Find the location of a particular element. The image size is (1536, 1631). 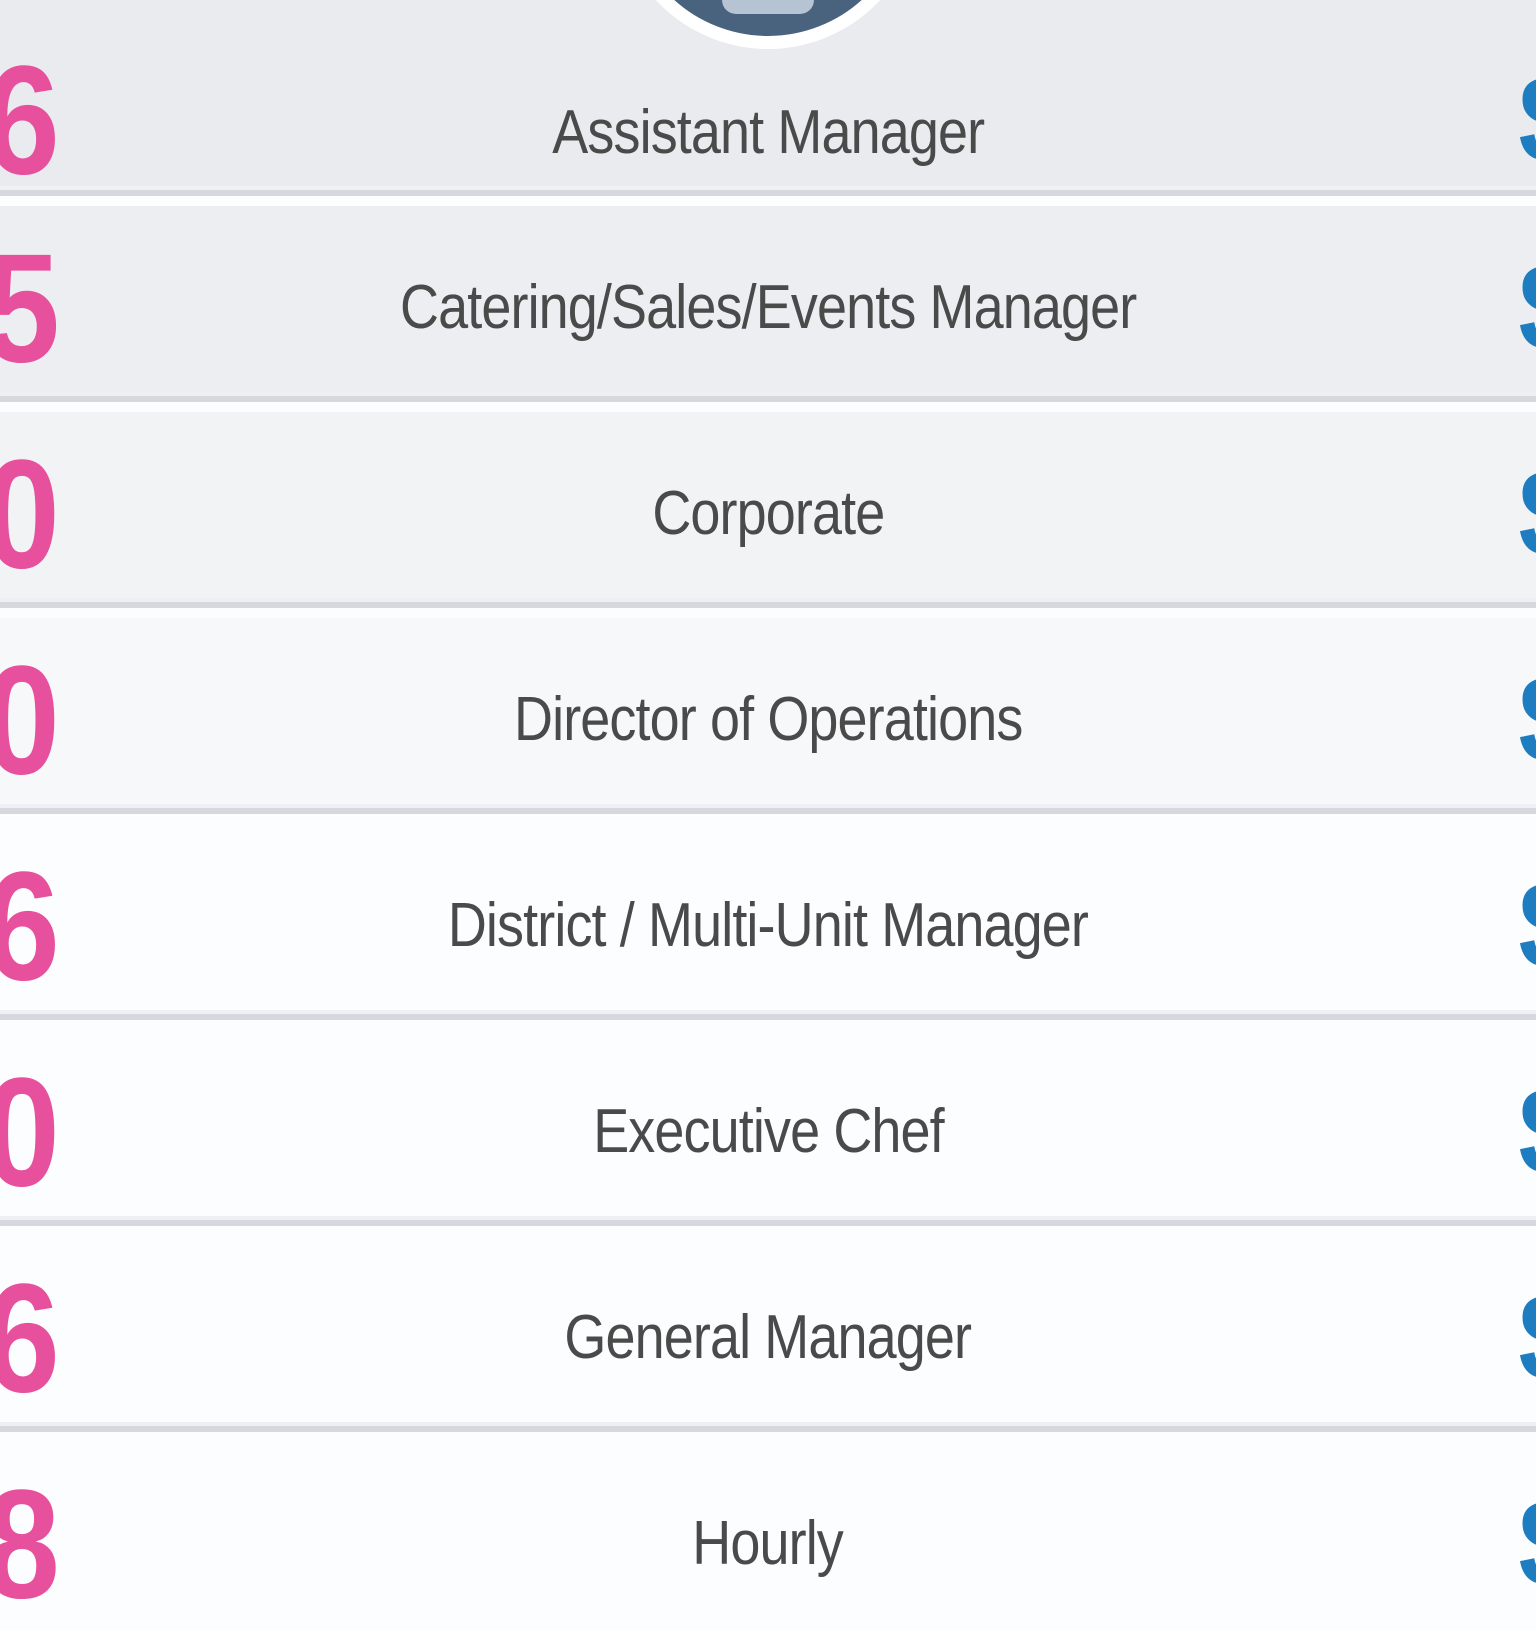

table-row: 0 Executive Chef $ is located at coordinates (768, 1123).